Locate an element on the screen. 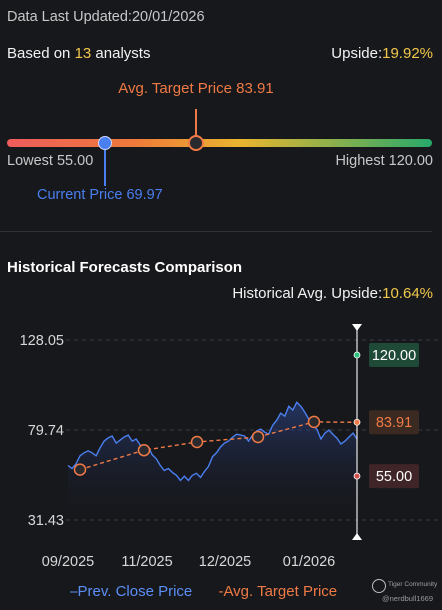 The height and width of the screenshot is (610, 442). historical-upside-text: Historical Avg. Upside:10.64% is located at coordinates (332, 293).